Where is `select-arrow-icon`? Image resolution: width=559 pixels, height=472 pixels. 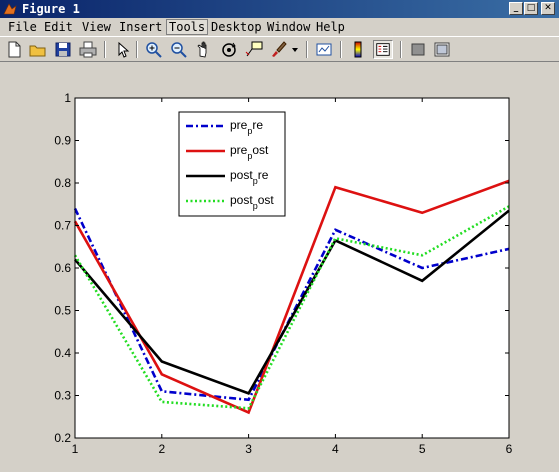
select-arrow-icon is located at coordinates (122, 49).